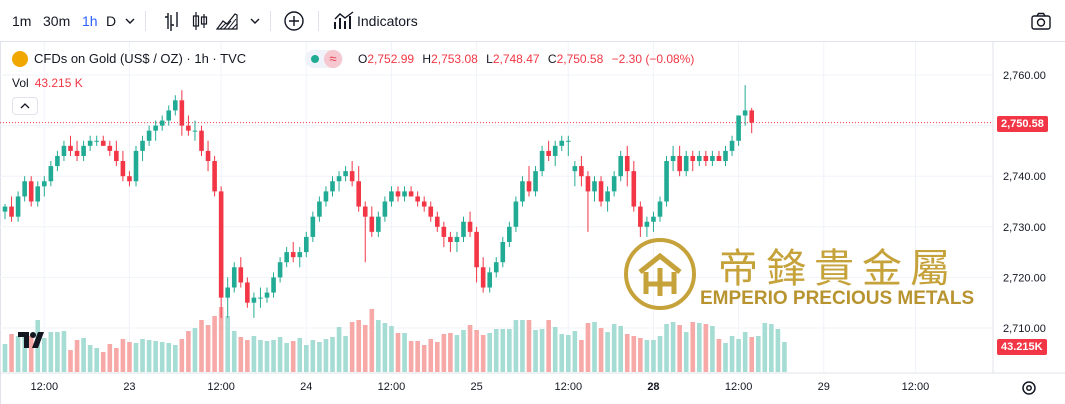  I want to click on candles-icon, so click(200, 21).